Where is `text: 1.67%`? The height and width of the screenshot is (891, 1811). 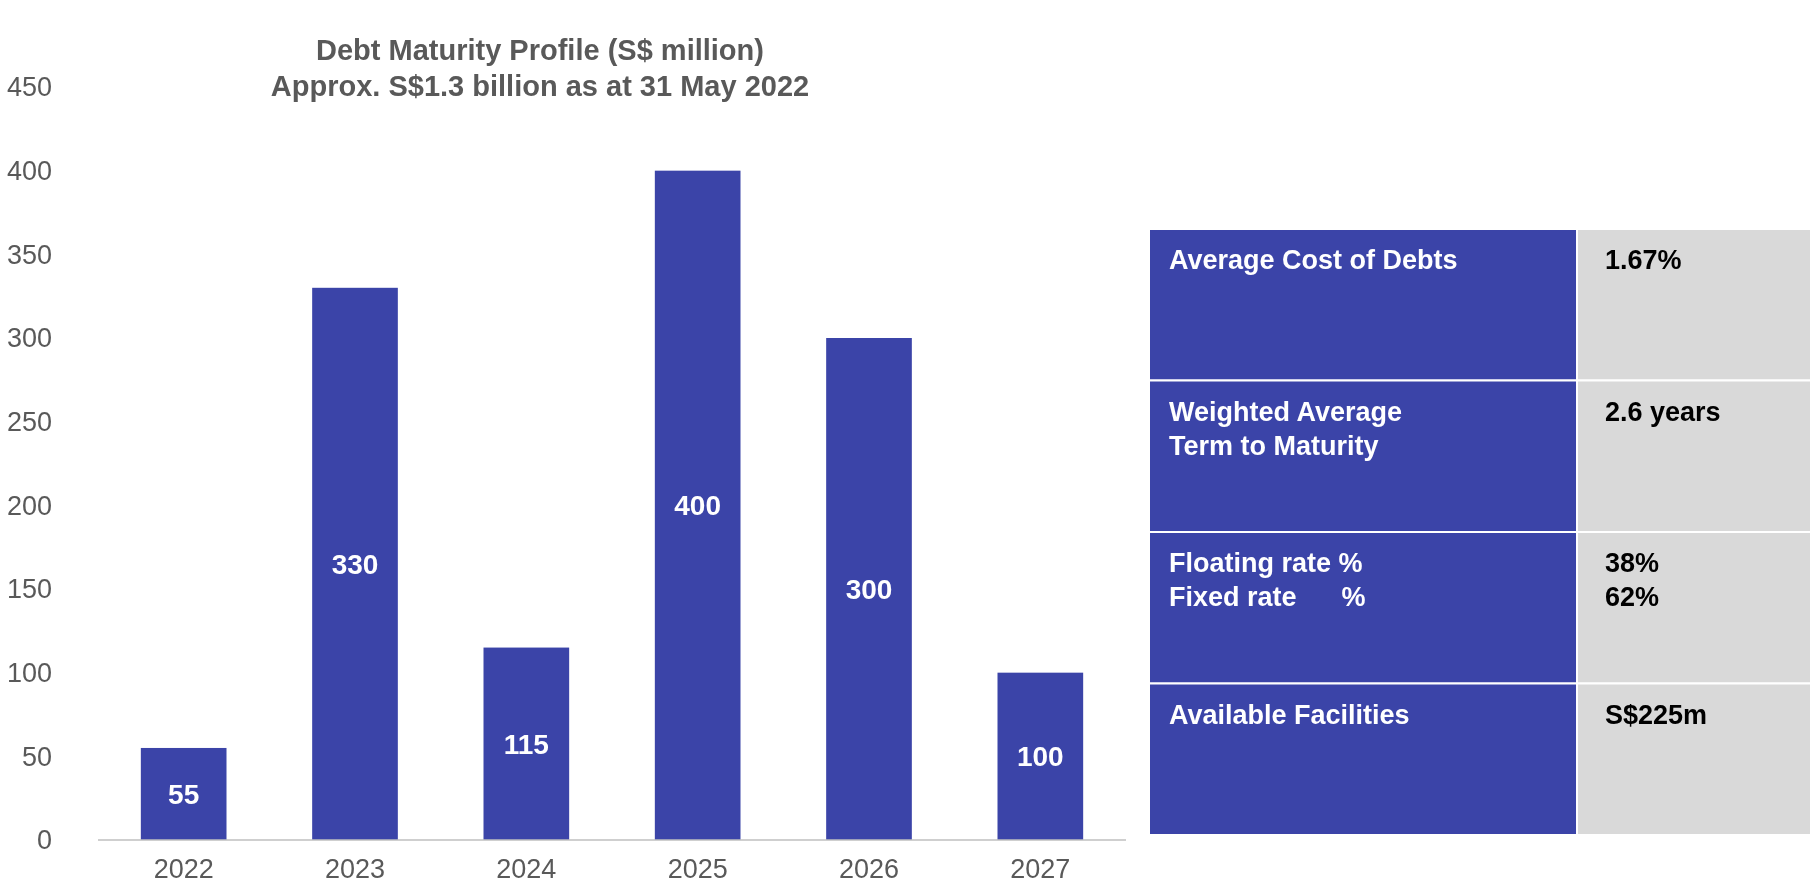
text: 1.67% is located at coordinates (1643, 260).